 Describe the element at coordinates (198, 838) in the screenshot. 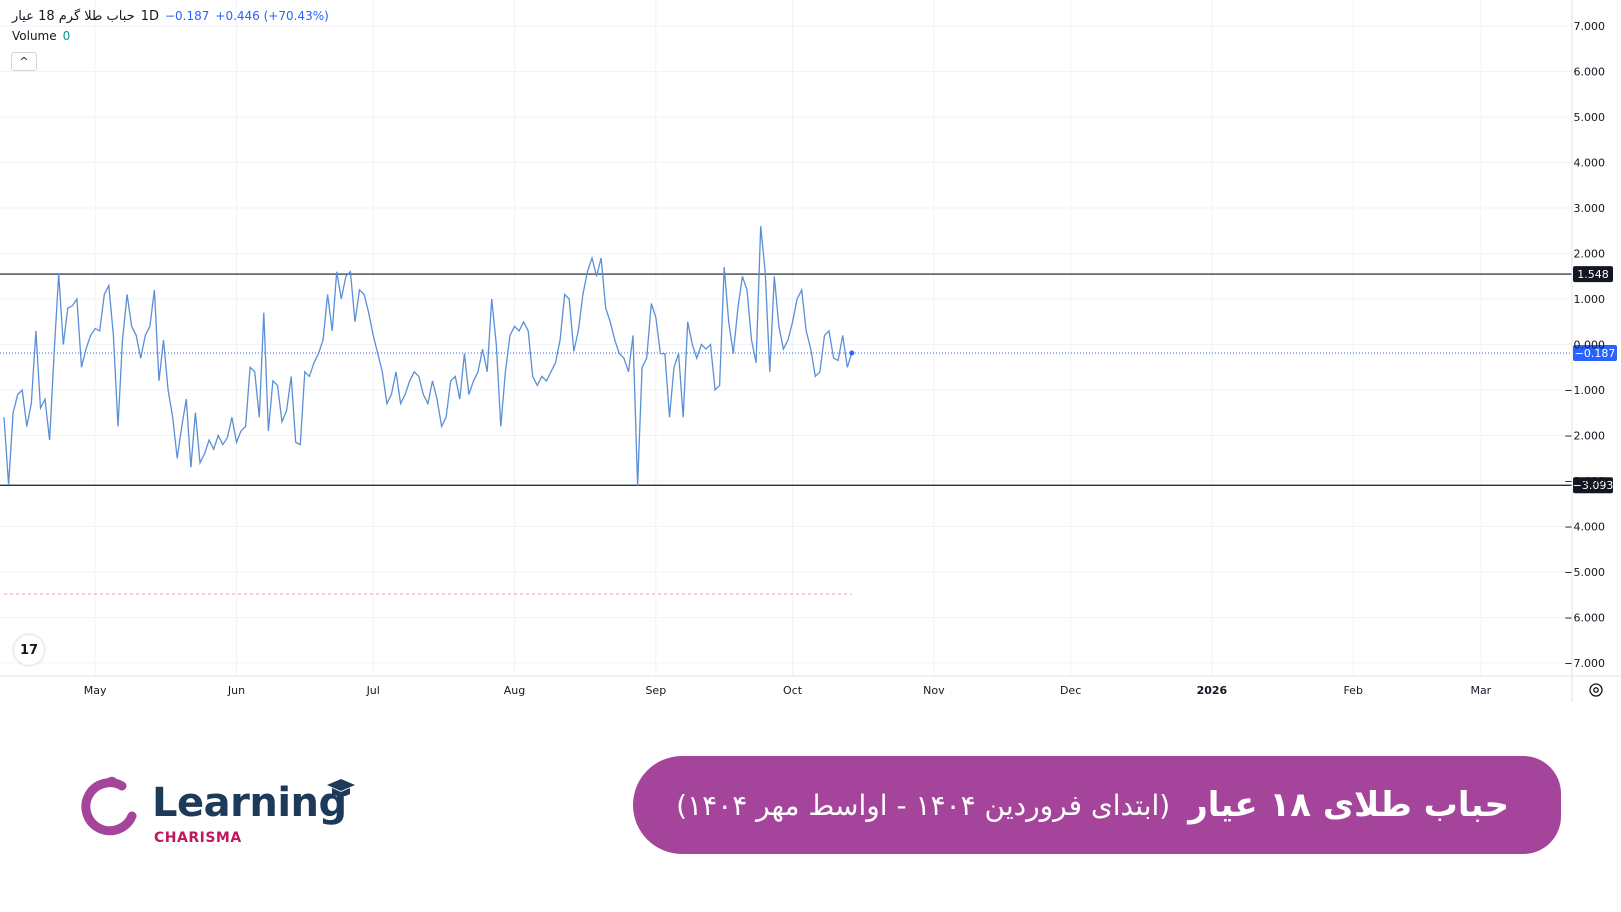

I see `brand-tagline: CHARISMA` at that location.